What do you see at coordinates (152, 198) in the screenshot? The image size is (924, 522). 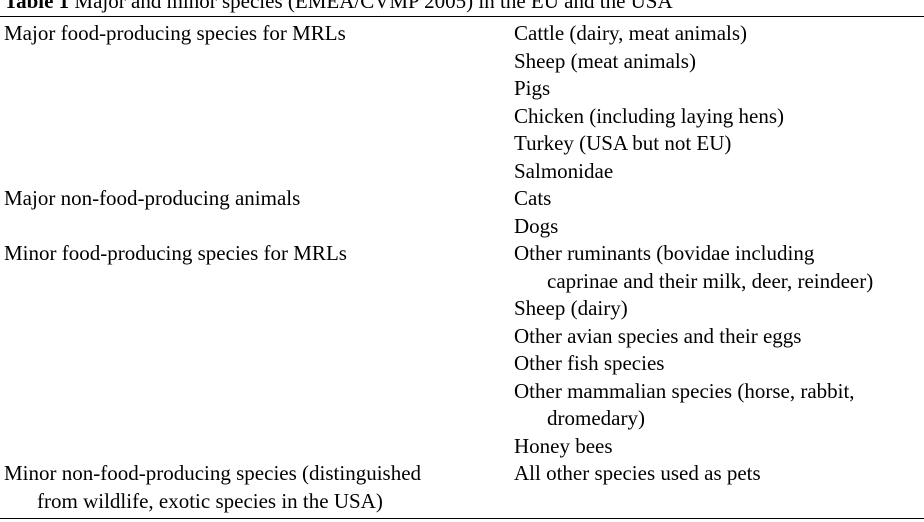 I see `category-text: Major non-food-producing animals` at bounding box center [152, 198].